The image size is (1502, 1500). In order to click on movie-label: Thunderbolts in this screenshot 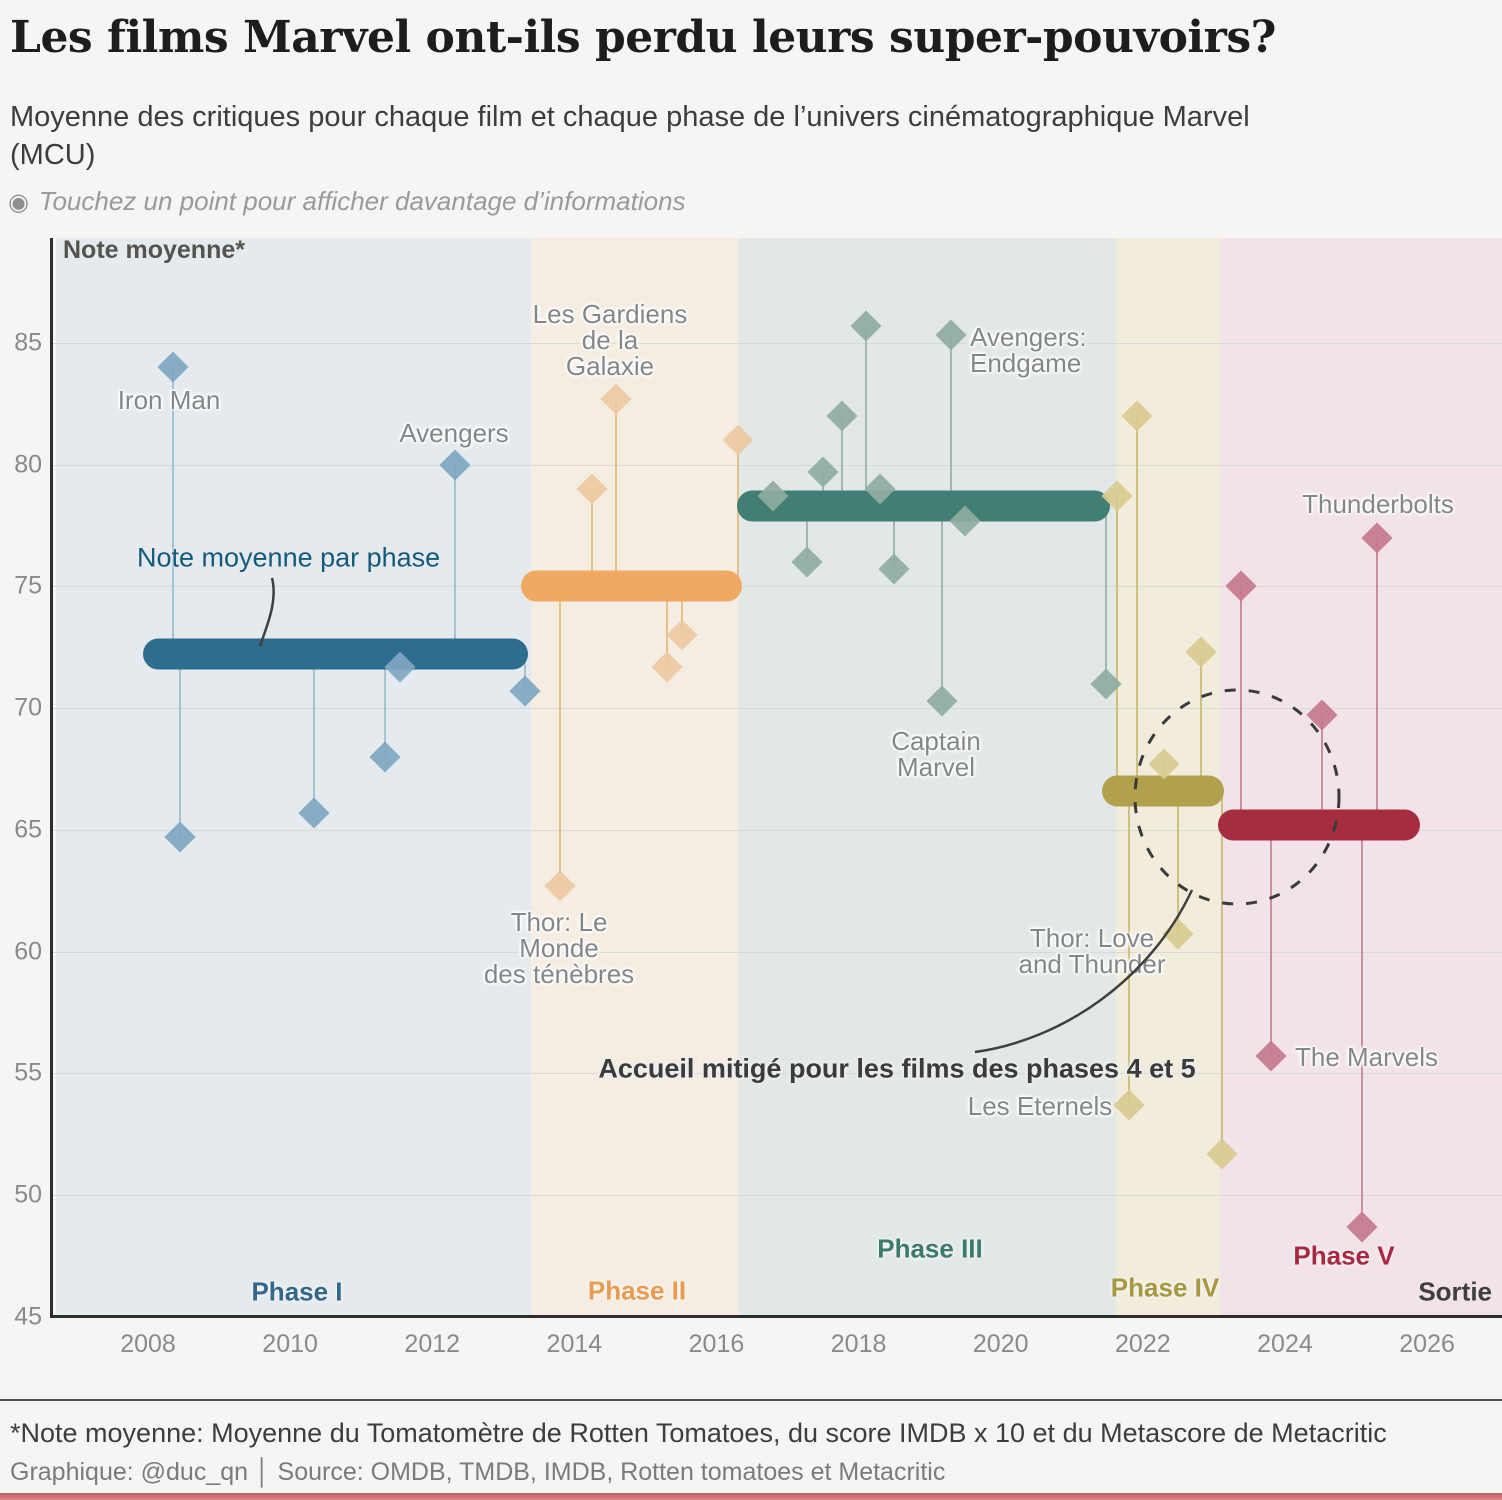, I will do `click(1378, 504)`.